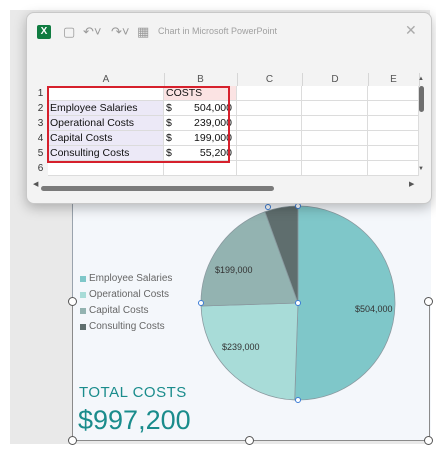 The image size is (436, 449). I want to click on data-range-highlight, so click(138, 124).